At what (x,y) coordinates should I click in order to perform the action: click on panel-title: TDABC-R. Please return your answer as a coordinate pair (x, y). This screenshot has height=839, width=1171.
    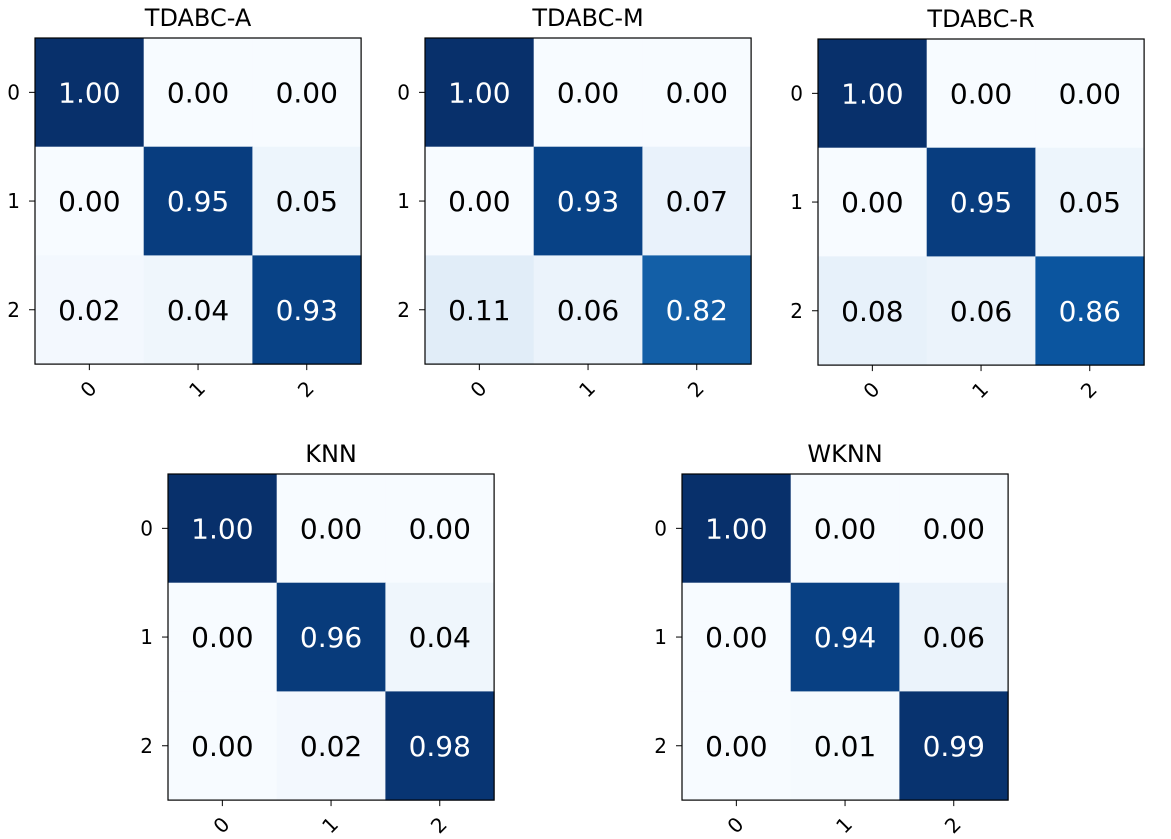
    Looking at the image, I should click on (980, 19).